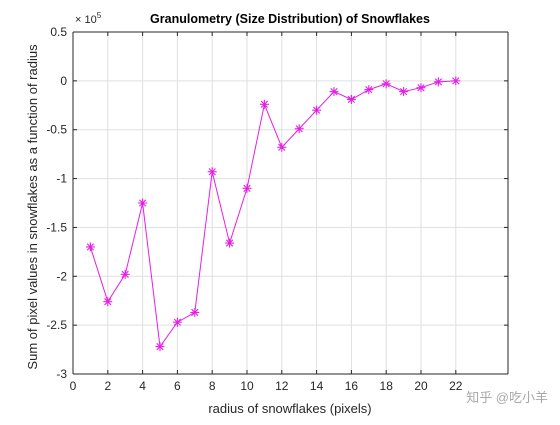 The height and width of the screenshot is (425, 560). Describe the element at coordinates (99, 15) in the screenshot. I see `y-multiplier-exponent: 5` at that location.